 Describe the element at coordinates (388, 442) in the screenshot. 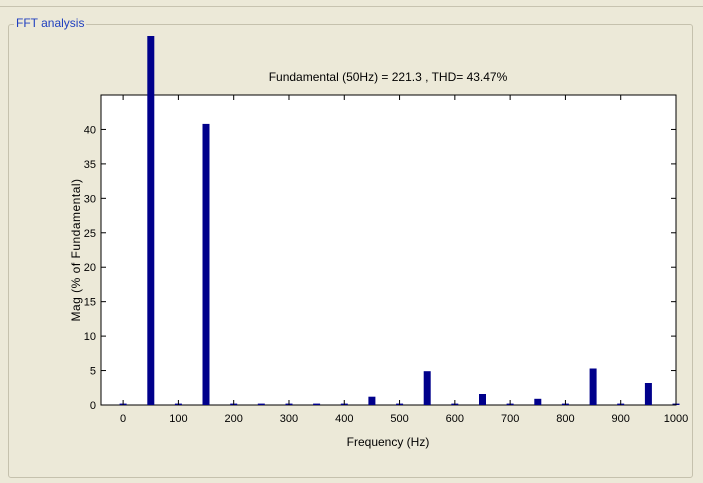

I see `x-axis-label: Frequency (Hz)` at that location.